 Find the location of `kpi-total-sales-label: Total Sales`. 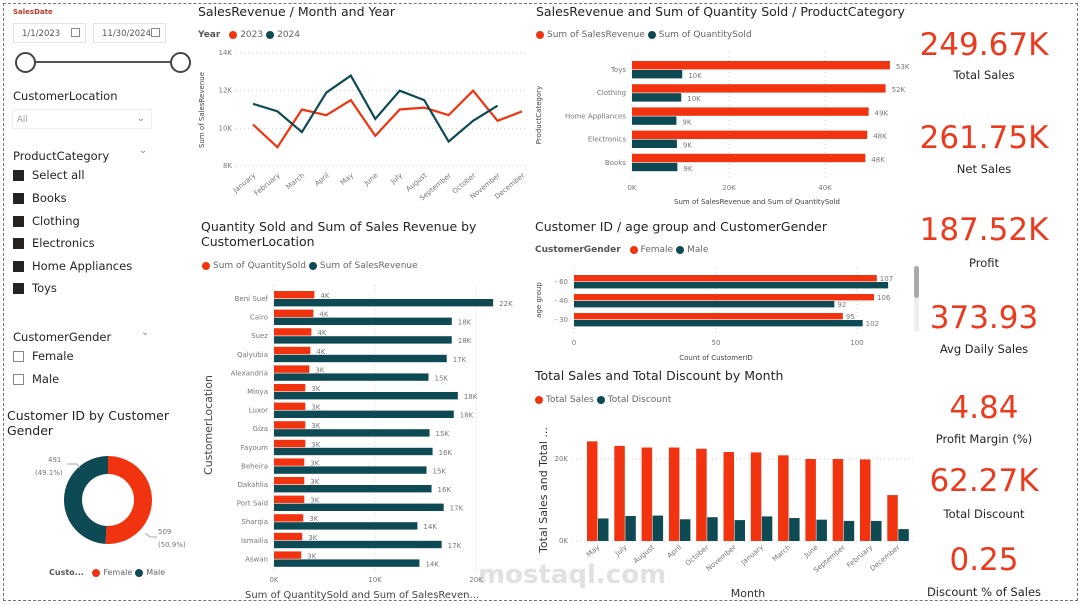

kpi-total-sales-label: Total Sales is located at coordinates (984, 75).